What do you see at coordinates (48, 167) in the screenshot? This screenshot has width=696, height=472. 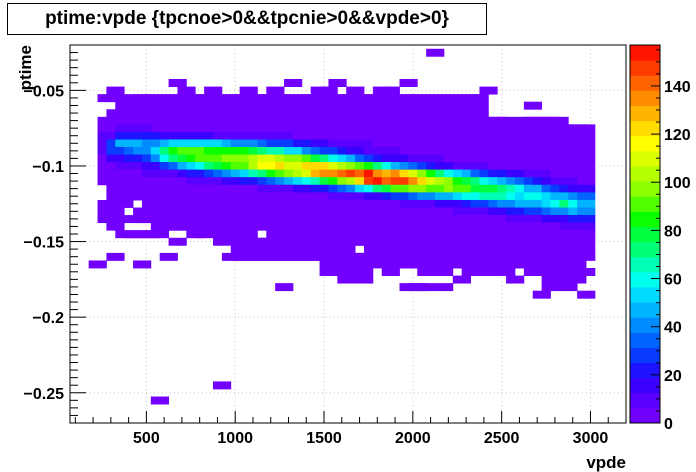 I see `y-tick-label: −0.1` at bounding box center [48, 167].